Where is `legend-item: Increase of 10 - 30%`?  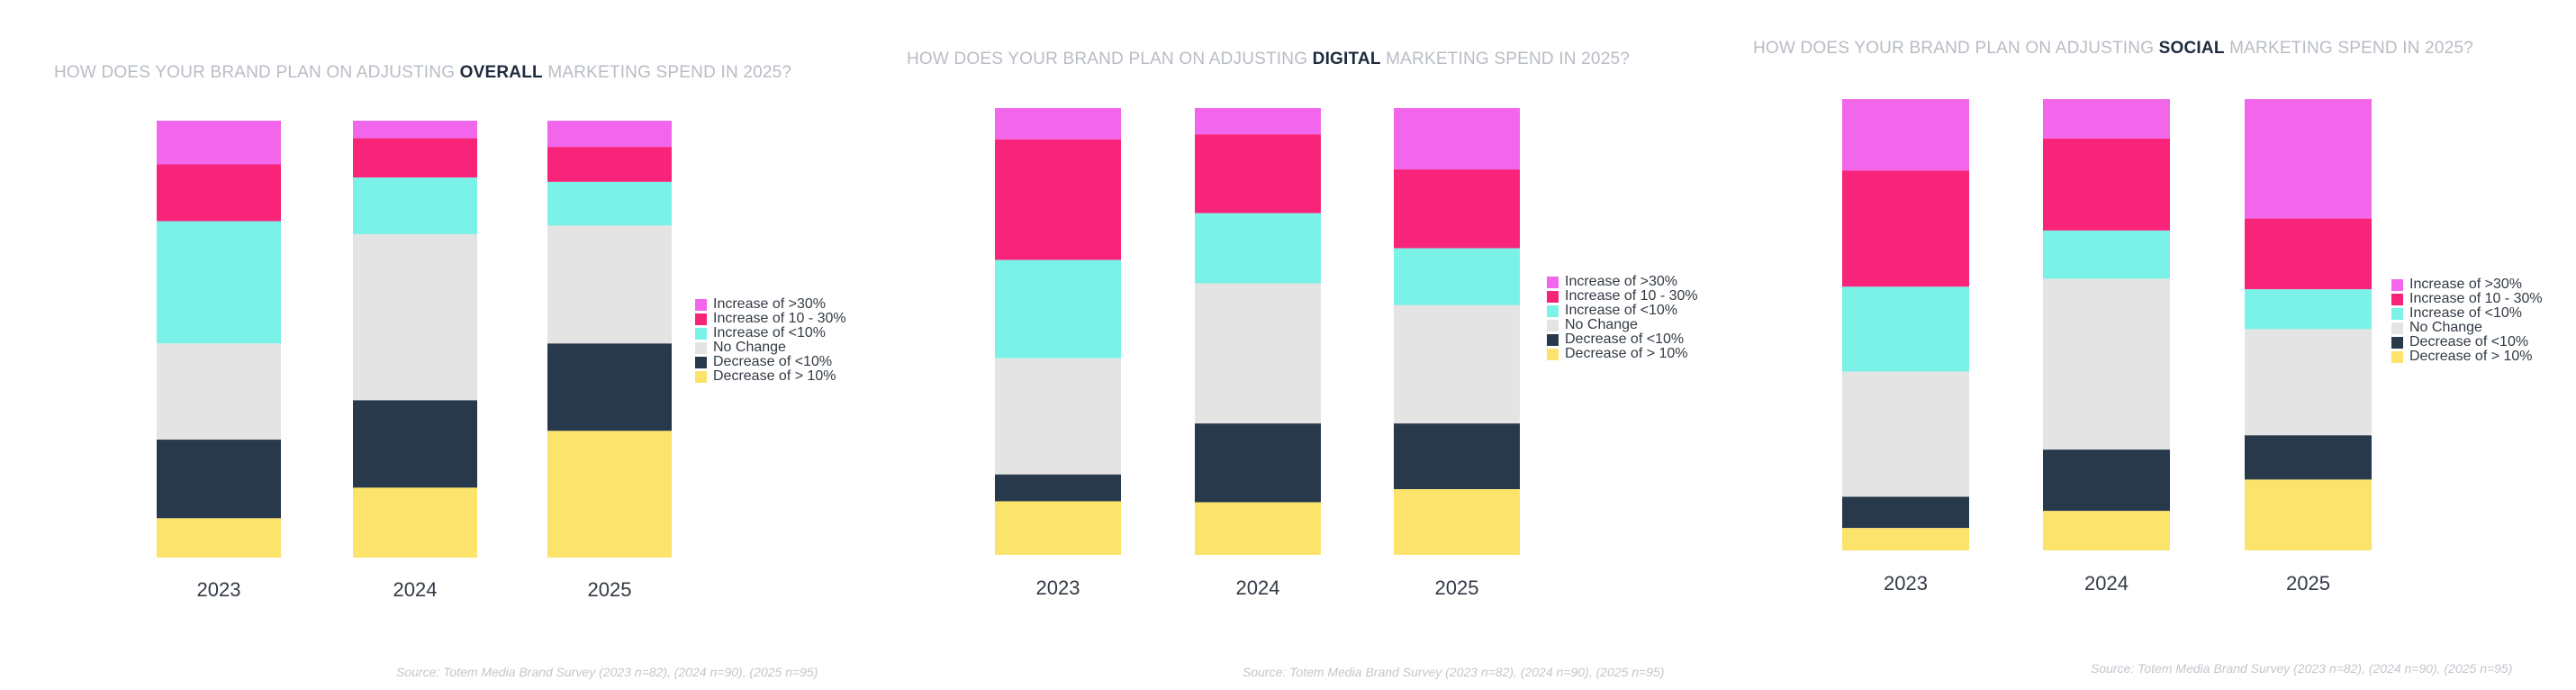 legend-item: Increase of 10 - 30% is located at coordinates (1622, 296).